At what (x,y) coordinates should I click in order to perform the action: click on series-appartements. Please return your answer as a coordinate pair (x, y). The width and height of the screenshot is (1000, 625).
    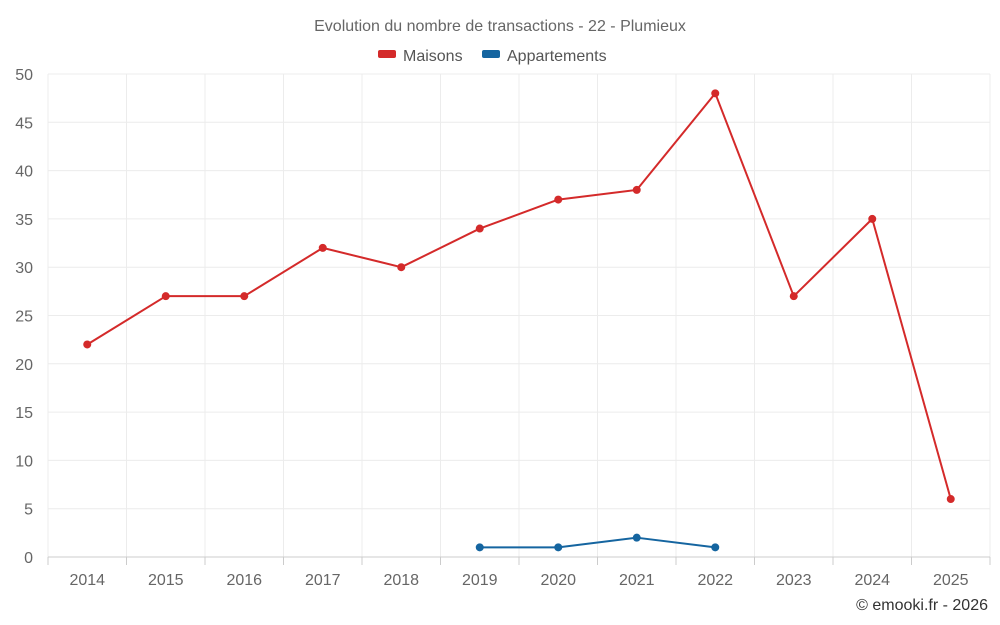
    Looking at the image, I should click on (597, 542).